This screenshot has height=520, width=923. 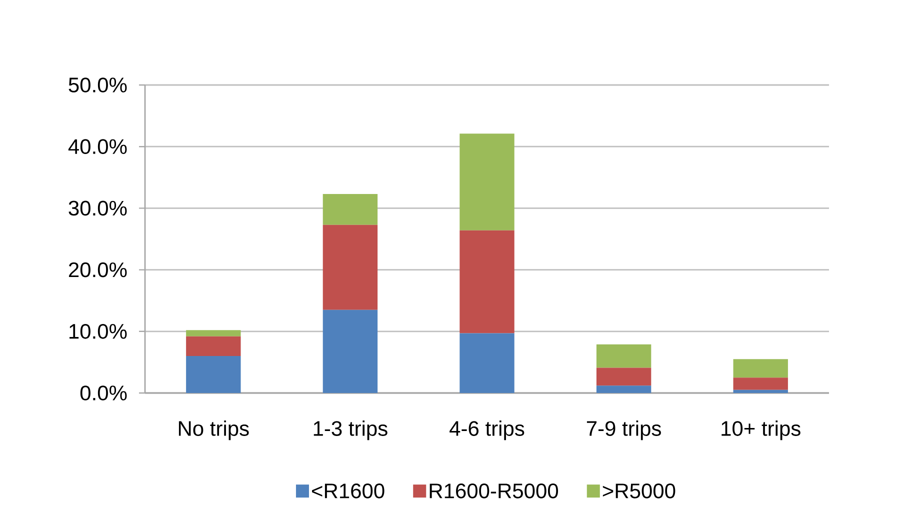 I want to click on legend-label: >R5000, so click(x=639, y=490).